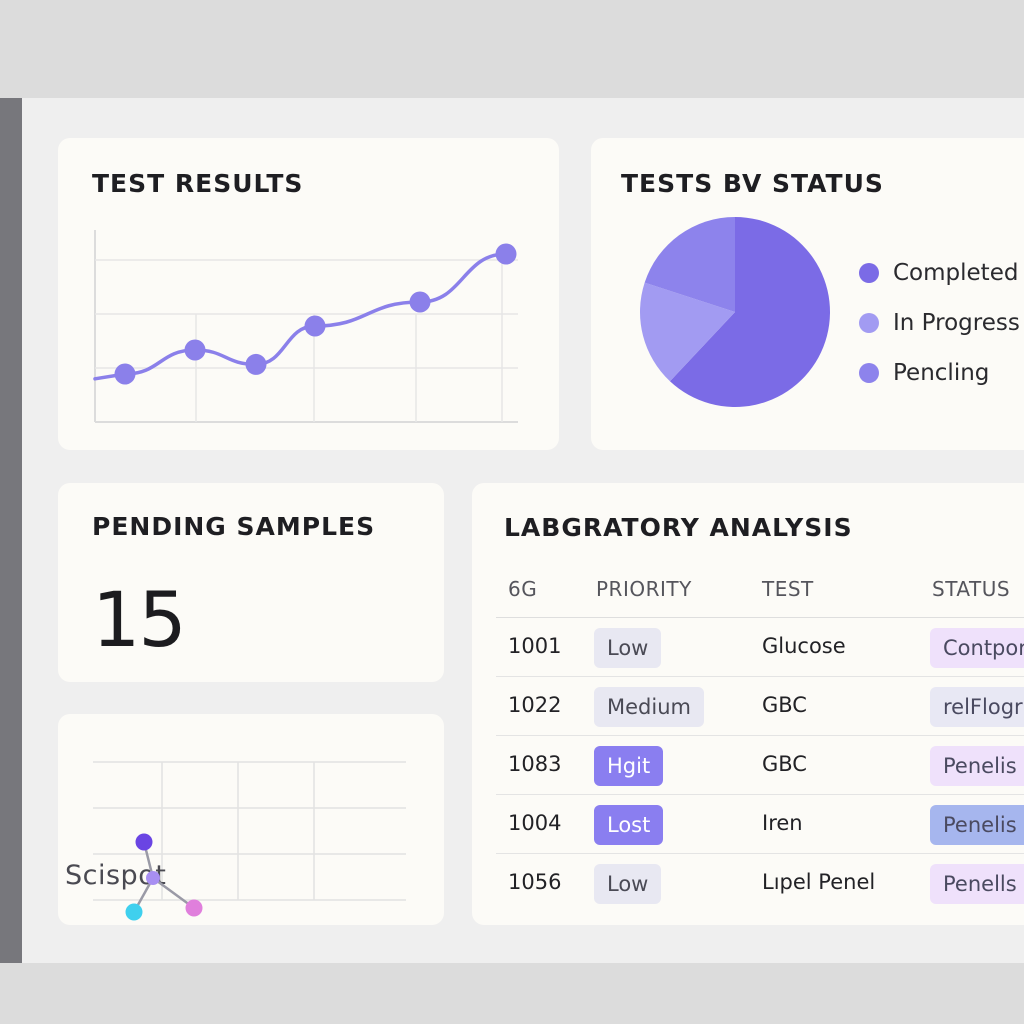 The image size is (1024, 1024). I want to click on status-badge: Contpor, so click(977, 648).